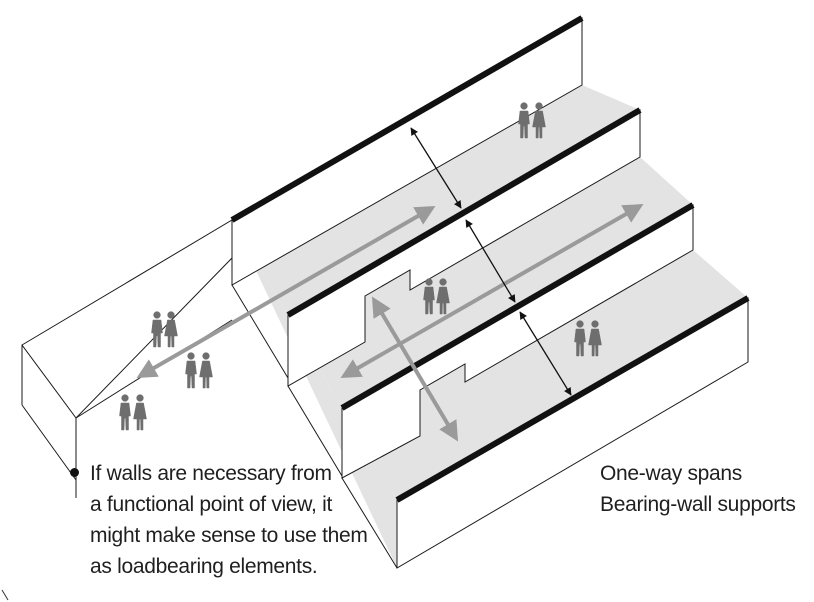 This screenshot has width=814, height=602. What do you see at coordinates (5, 595) in the screenshot?
I see `corner-mark` at bounding box center [5, 595].